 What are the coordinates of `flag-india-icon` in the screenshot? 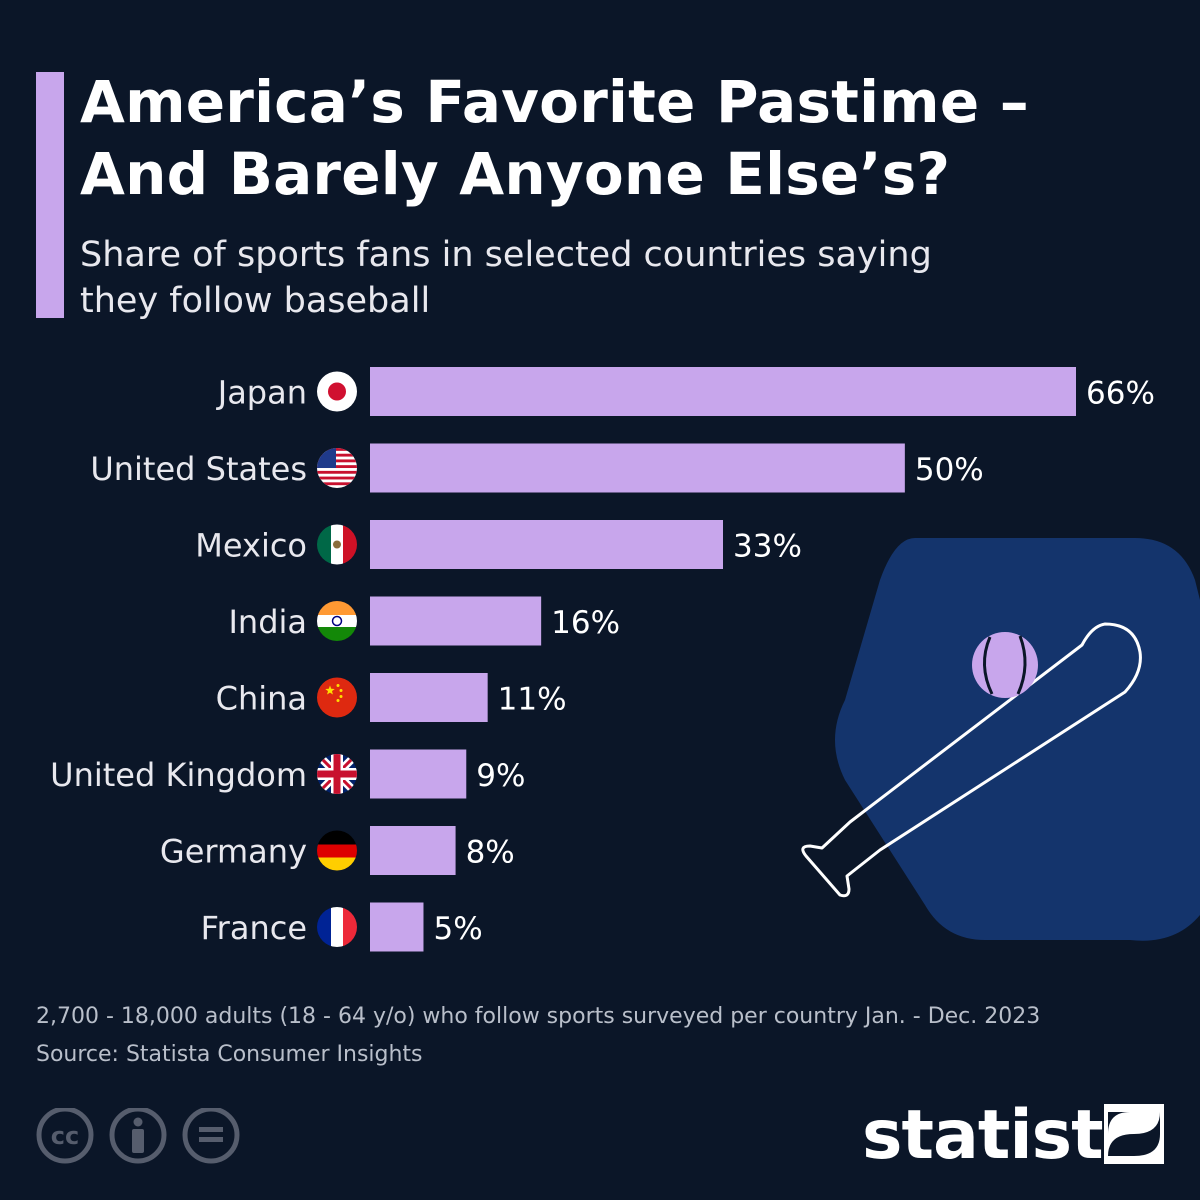 It's located at (337, 621).